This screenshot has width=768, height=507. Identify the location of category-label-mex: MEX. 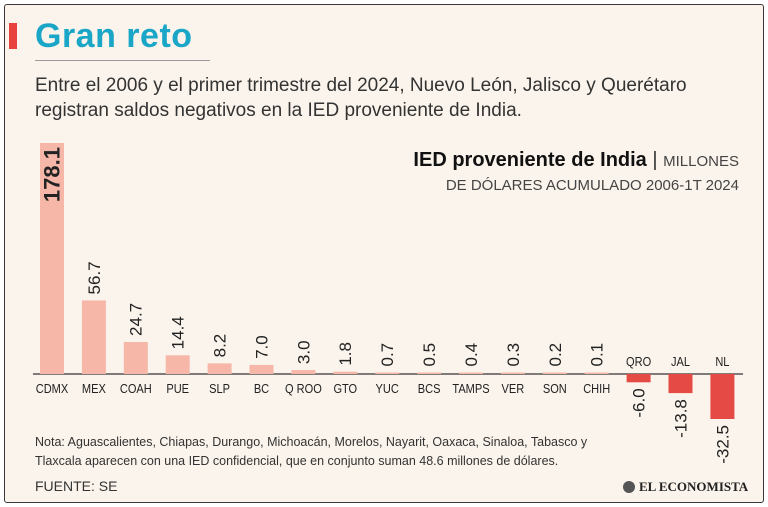
(94, 388).